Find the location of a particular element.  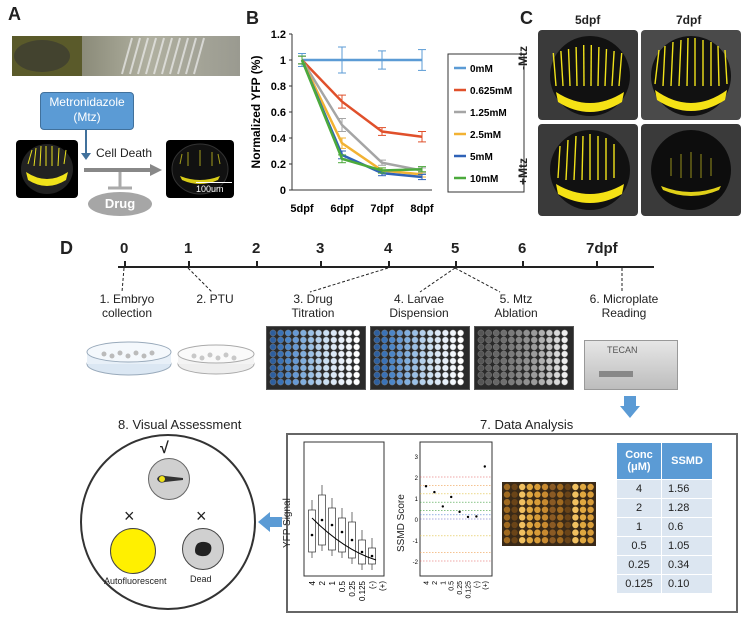

x-tick-label: 5dpf is located at coordinates (302, 209).